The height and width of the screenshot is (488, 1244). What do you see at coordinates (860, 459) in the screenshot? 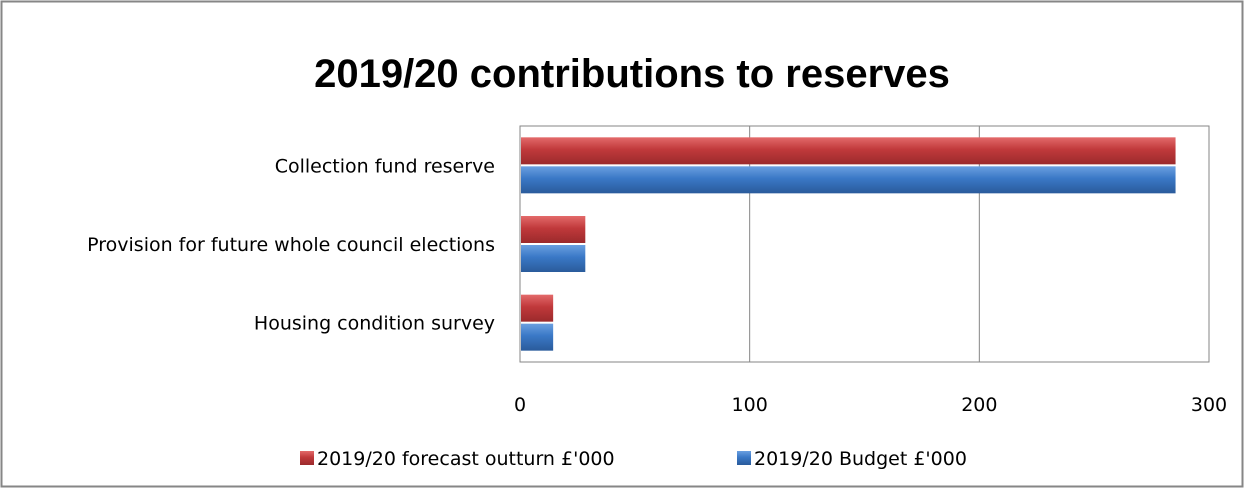
I see `legend-label-1: 2019/20 Budget £'000` at bounding box center [860, 459].